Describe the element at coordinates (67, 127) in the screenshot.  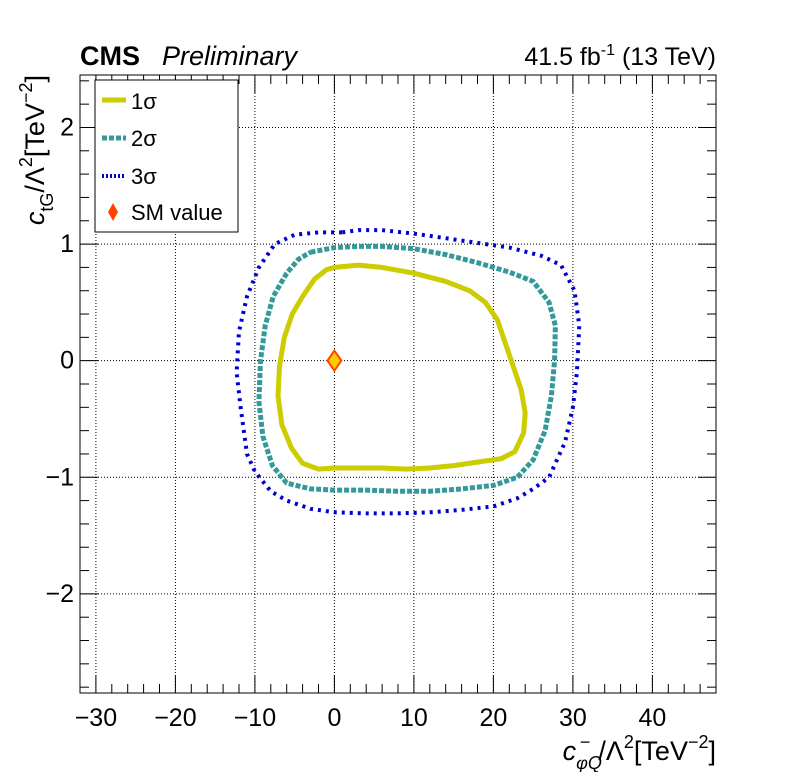
I see `y-tick-label: 2` at that location.